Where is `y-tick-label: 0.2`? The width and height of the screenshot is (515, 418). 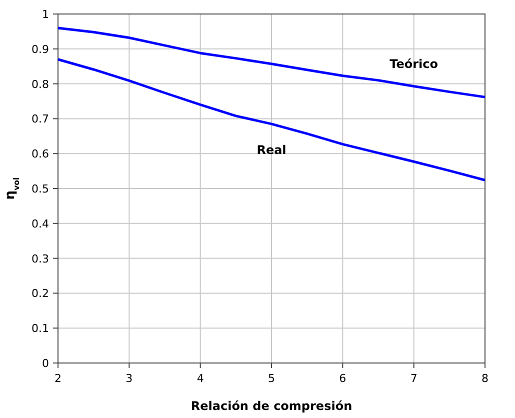 y-tick-label: 0.2 is located at coordinates (40, 293).